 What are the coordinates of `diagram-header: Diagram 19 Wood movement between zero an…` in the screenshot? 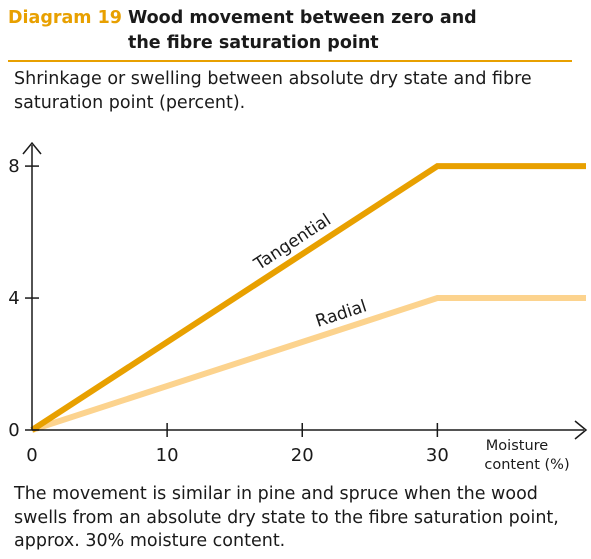 It's located at (290, 31).